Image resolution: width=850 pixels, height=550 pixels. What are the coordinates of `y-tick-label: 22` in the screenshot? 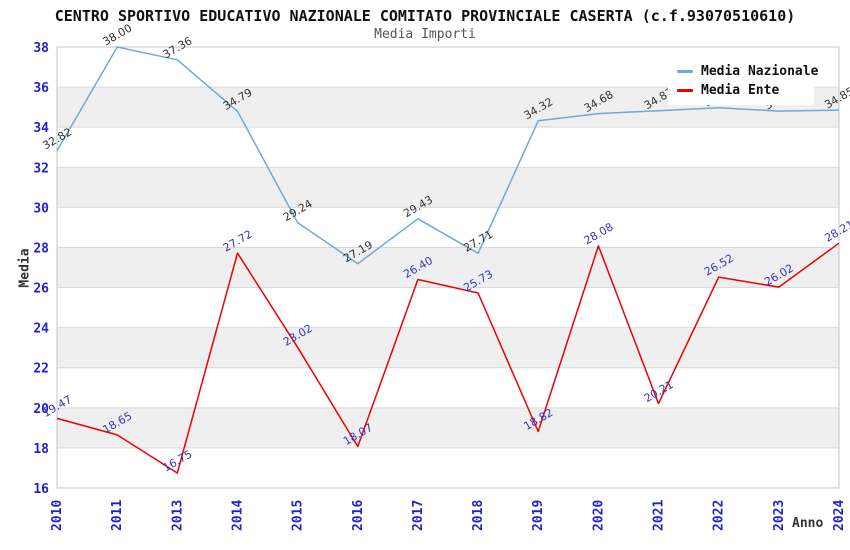 It's located at (41, 369).